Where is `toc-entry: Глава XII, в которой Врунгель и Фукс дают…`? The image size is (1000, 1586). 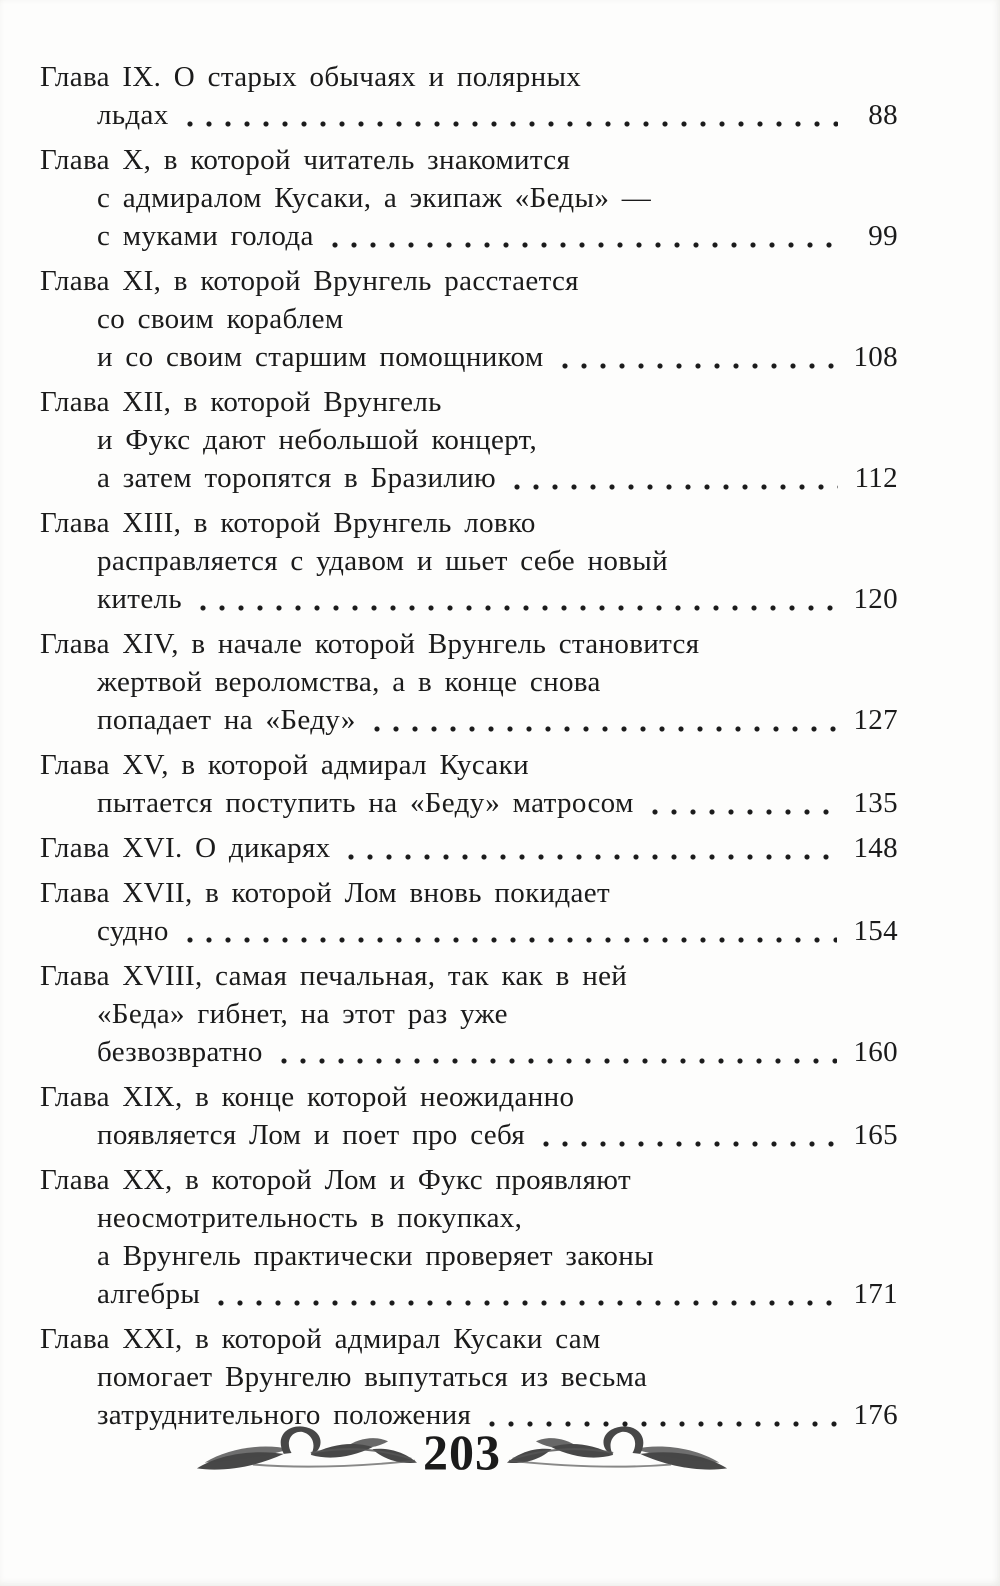
toc-entry: Глава XII, в которой Врунгель и Фукс дают… is located at coordinates (469, 440).